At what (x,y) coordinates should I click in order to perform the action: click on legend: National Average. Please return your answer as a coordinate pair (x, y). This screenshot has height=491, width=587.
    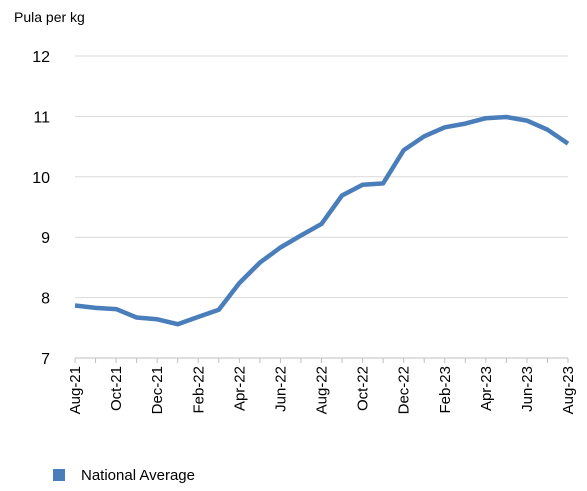
    Looking at the image, I should click on (124, 475).